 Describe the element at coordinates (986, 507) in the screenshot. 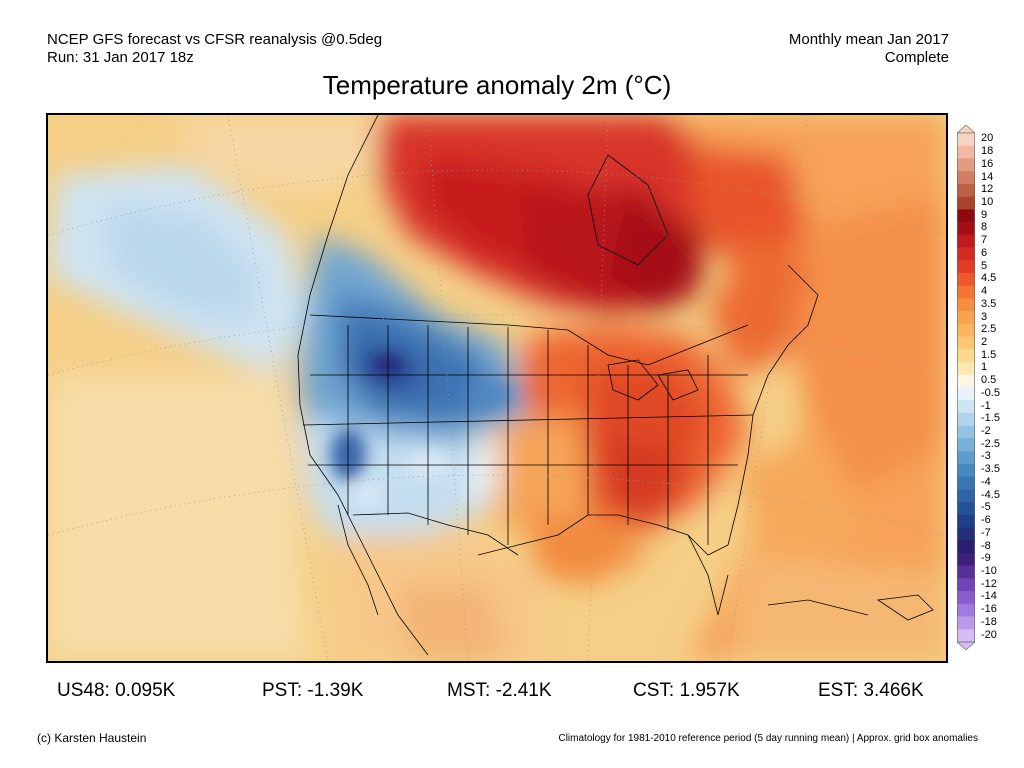

I see `colorbar-label: -5` at that location.